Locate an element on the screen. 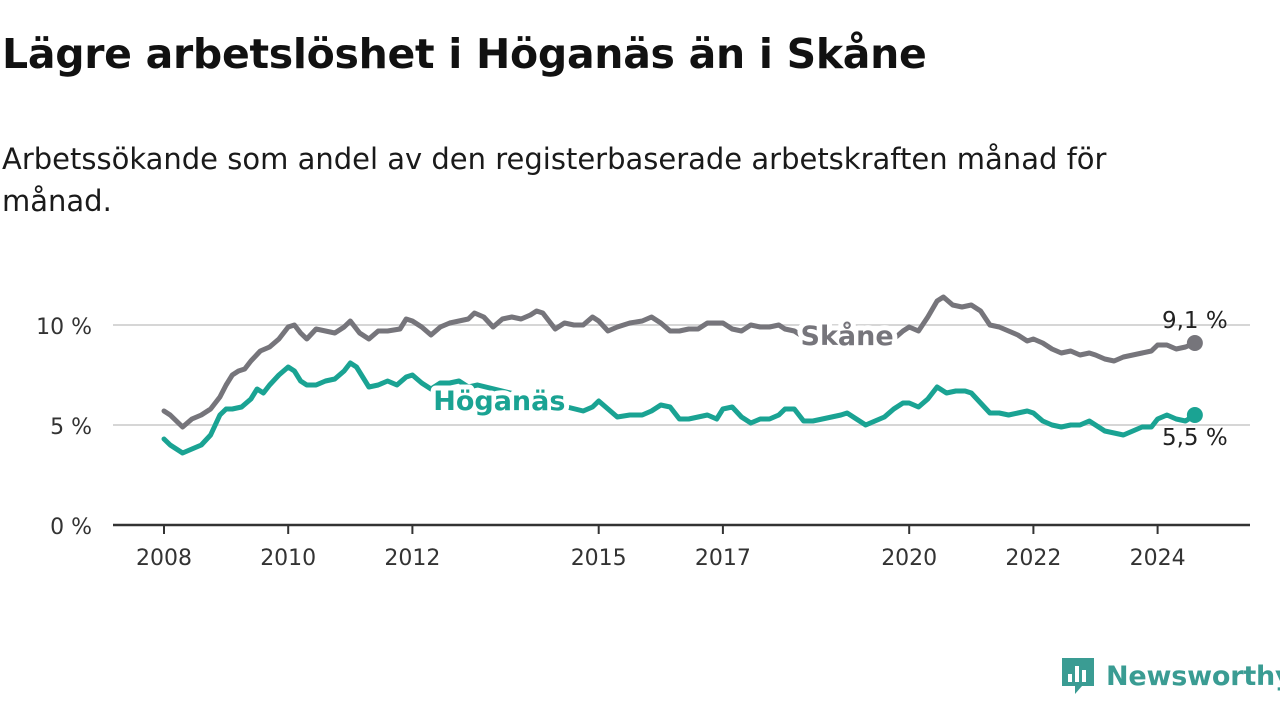  x-tick-label: 2020 is located at coordinates (909, 558).